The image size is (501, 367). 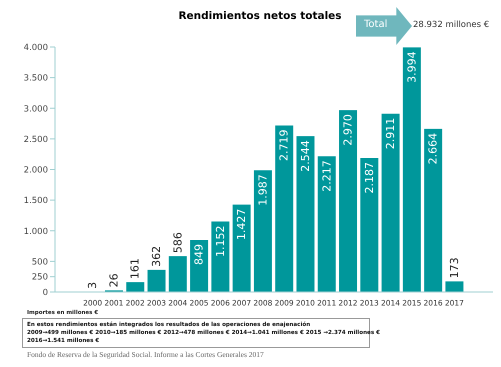 What do you see at coordinates (157, 256) in the screenshot?
I see `data-label: 362` at bounding box center [157, 256].